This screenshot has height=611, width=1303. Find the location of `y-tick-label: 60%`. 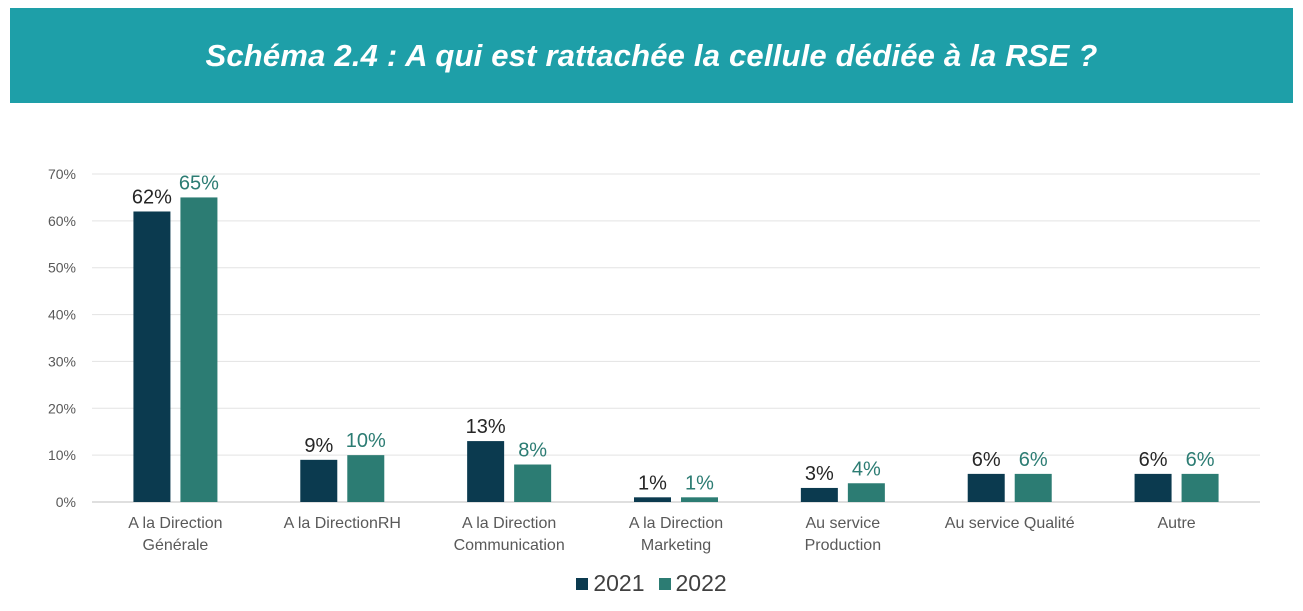

y-tick-label: 60% is located at coordinates (62, 221).